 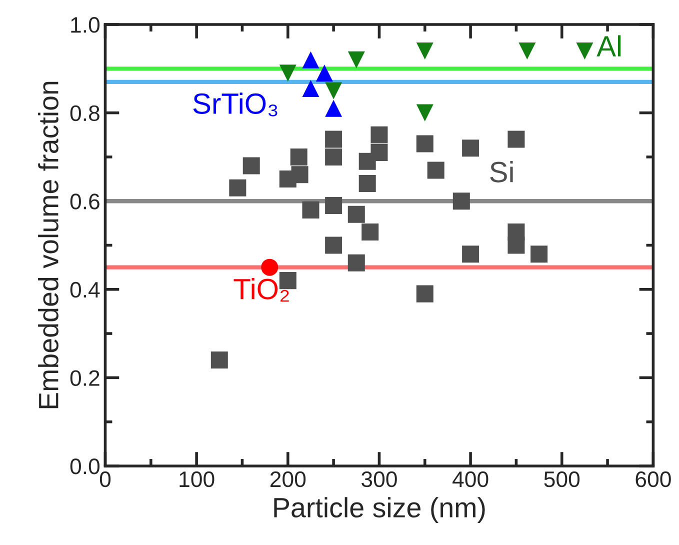 I want to click on x-tick-label: 600, so click(x=653, y=479).